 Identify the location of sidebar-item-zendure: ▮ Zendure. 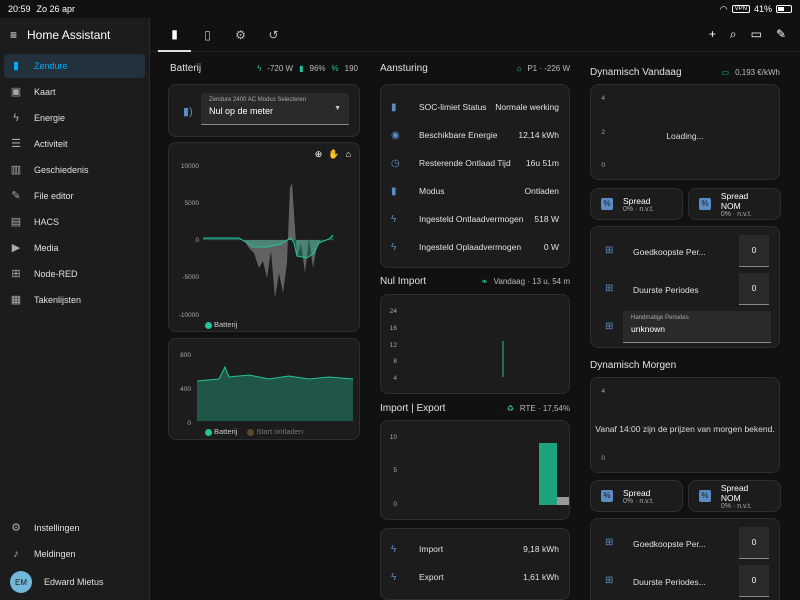
(74, 66).